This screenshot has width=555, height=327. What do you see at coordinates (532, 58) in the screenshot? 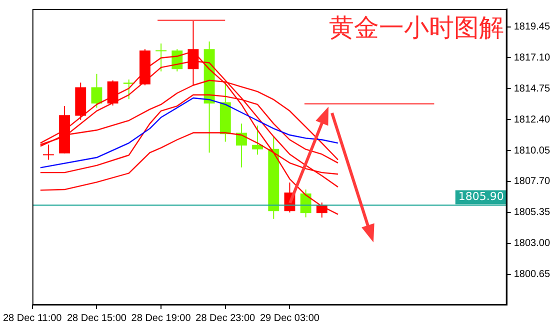
I see `y-tick-label: 1817.10` at bounding box center [532, 58].